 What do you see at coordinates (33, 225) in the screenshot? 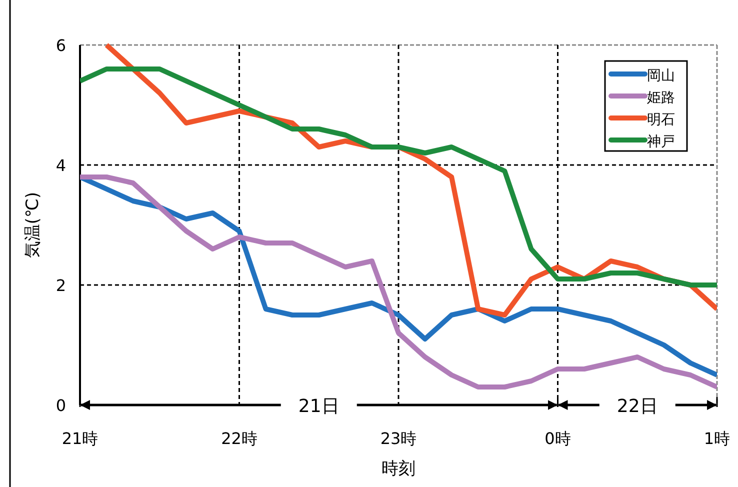
I see `y-axis-title: 気温(℃)` at bounding box center [33, 225].